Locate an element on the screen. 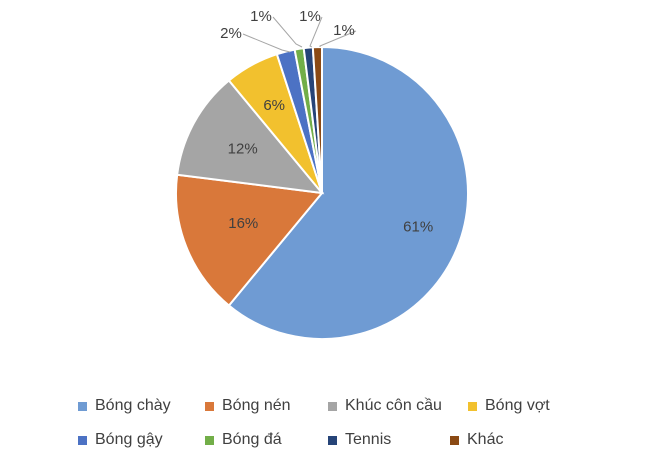  legend-label: Bóng chày is located at coordinates (133, 405).